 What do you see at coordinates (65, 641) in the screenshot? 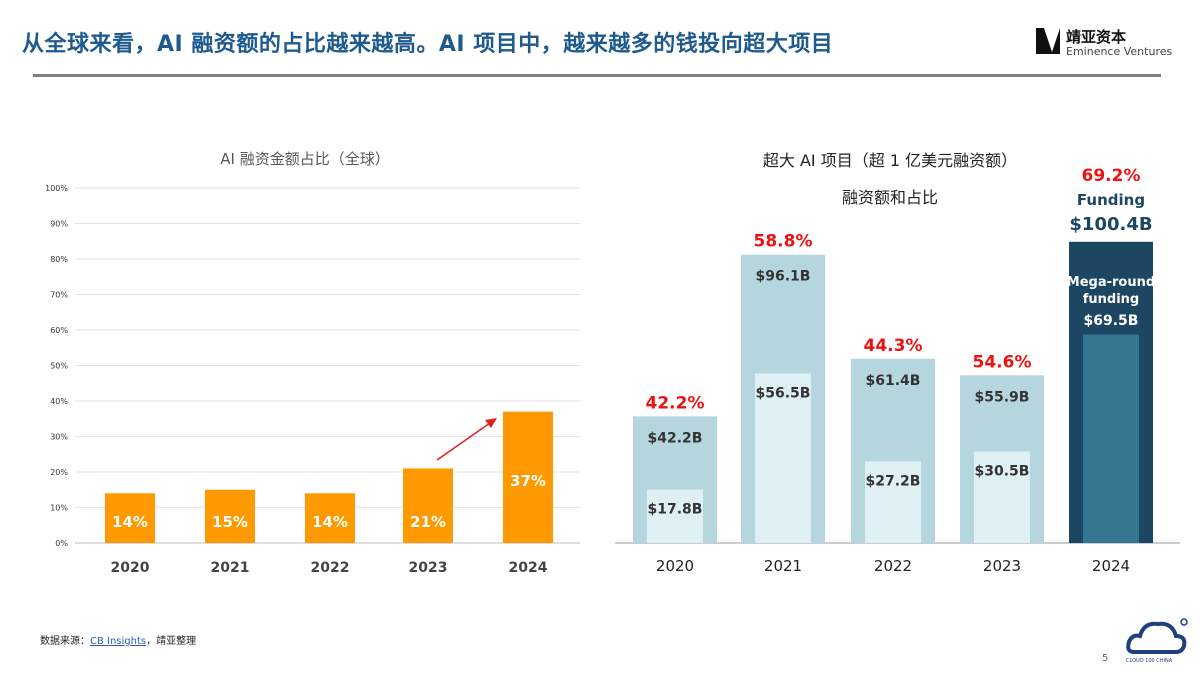
I see `source-prefix: 数据来源：` at bounding box center [65, 641].